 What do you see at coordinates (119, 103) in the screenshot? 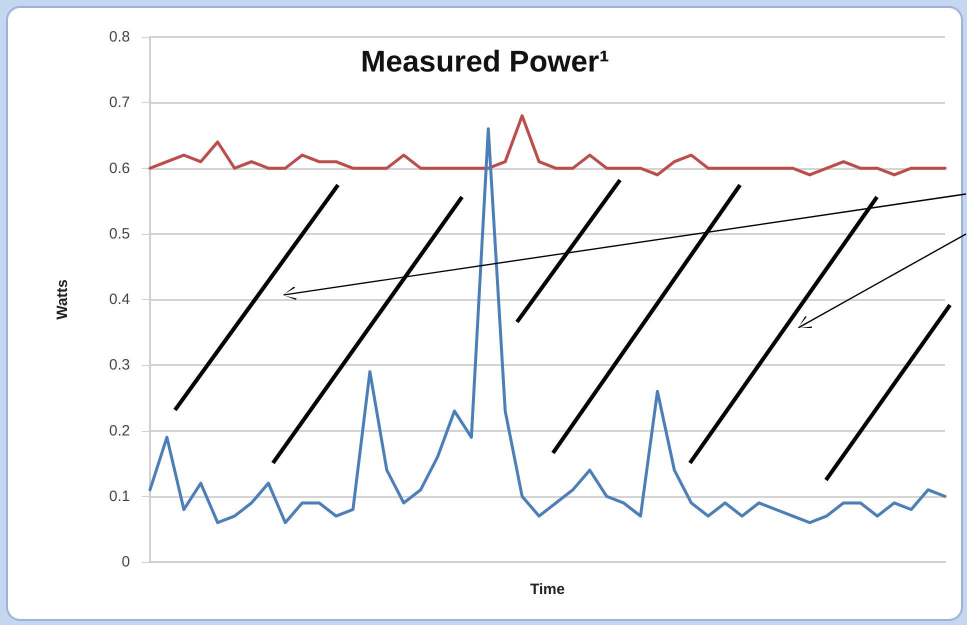
I see `y-tick-label: 0.7` at bounding box center [119, 103].